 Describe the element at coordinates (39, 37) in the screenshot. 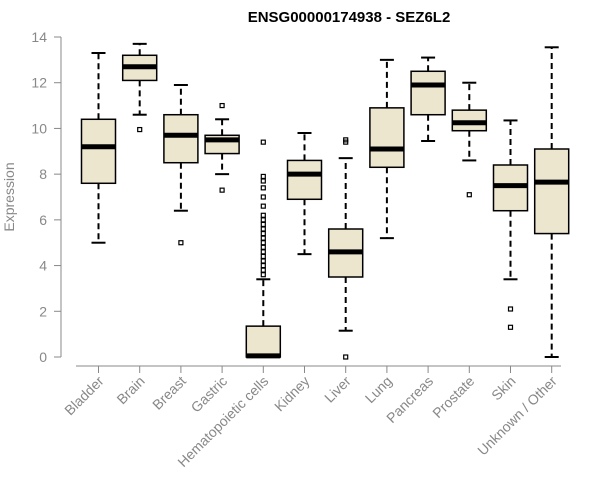

I see `y-tick-label: 14` at that location.